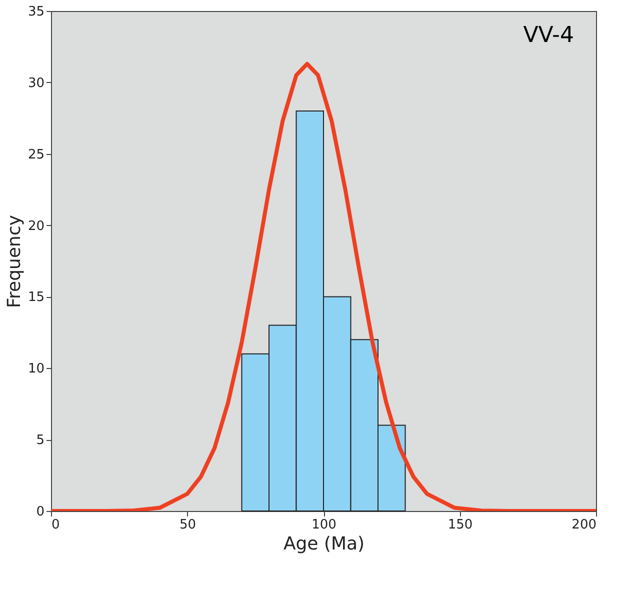 This screenshot has height=590, width=640. Describe the element at coordinates (324, 544) in the screenshot. I see `x-axis-title: Age (Ma)` at that location.